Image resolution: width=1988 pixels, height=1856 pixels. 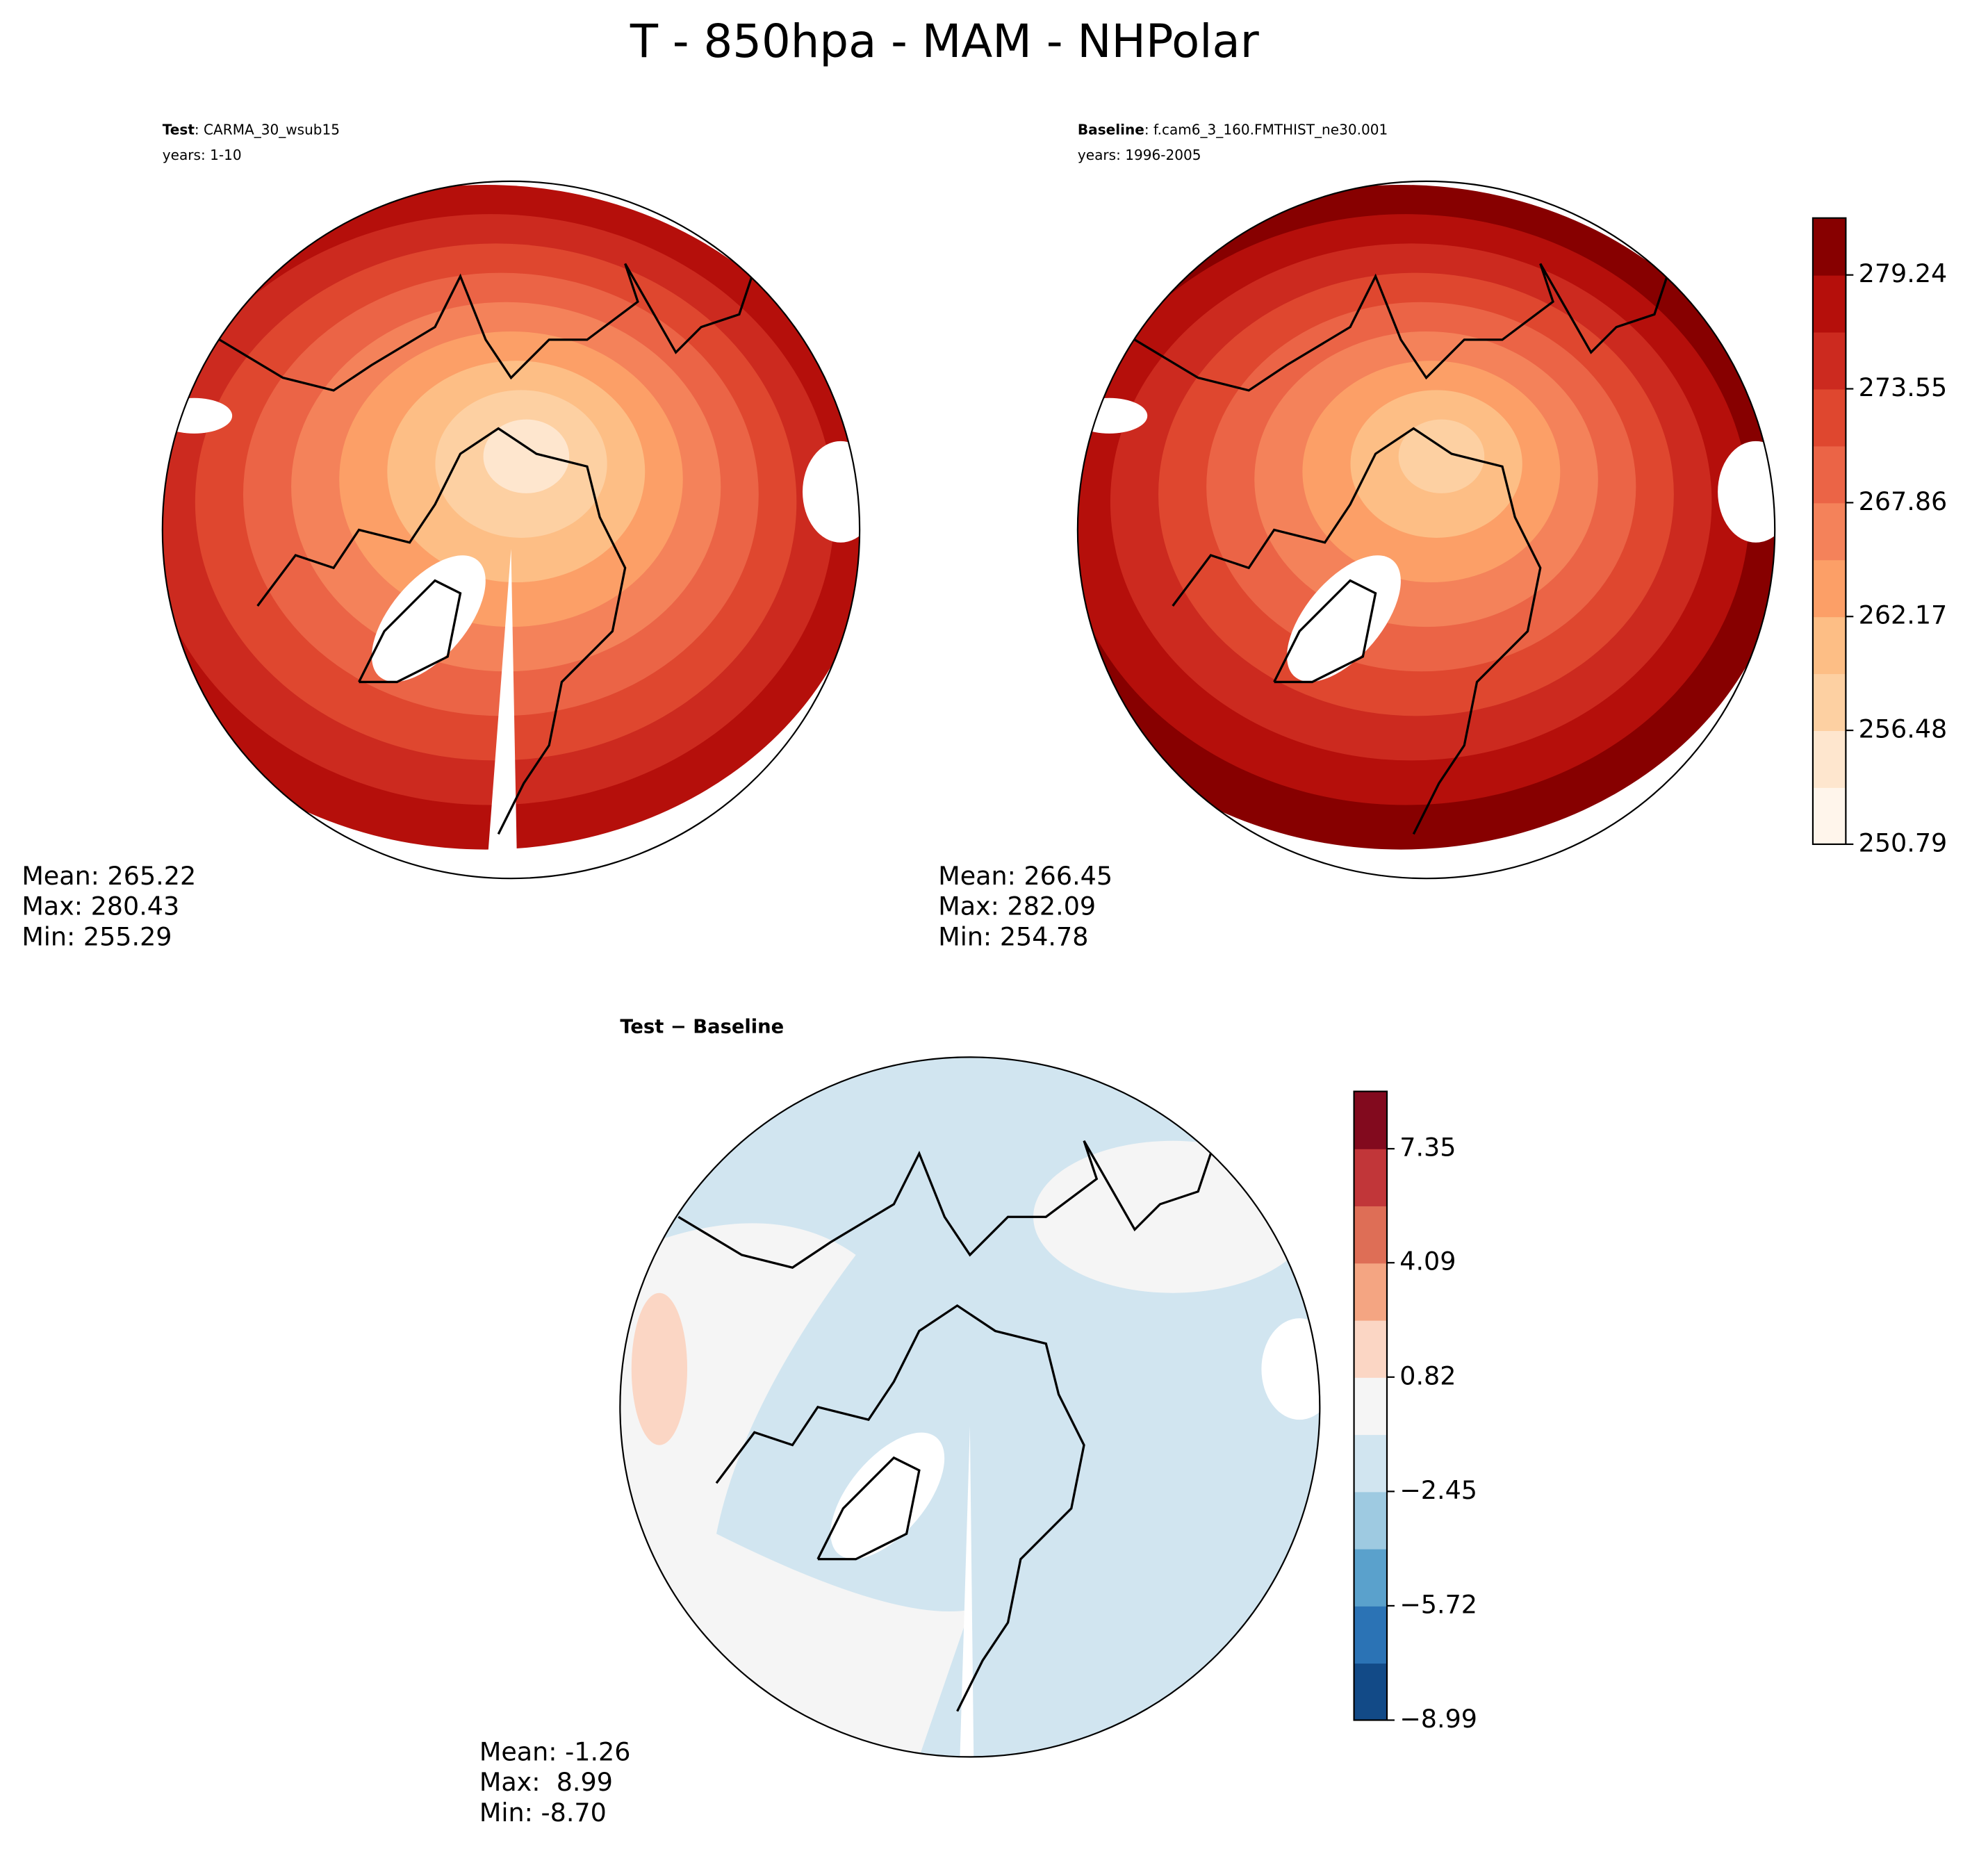 I want to click on stat: Mean: -1.26, so click(x=555, y=1751).